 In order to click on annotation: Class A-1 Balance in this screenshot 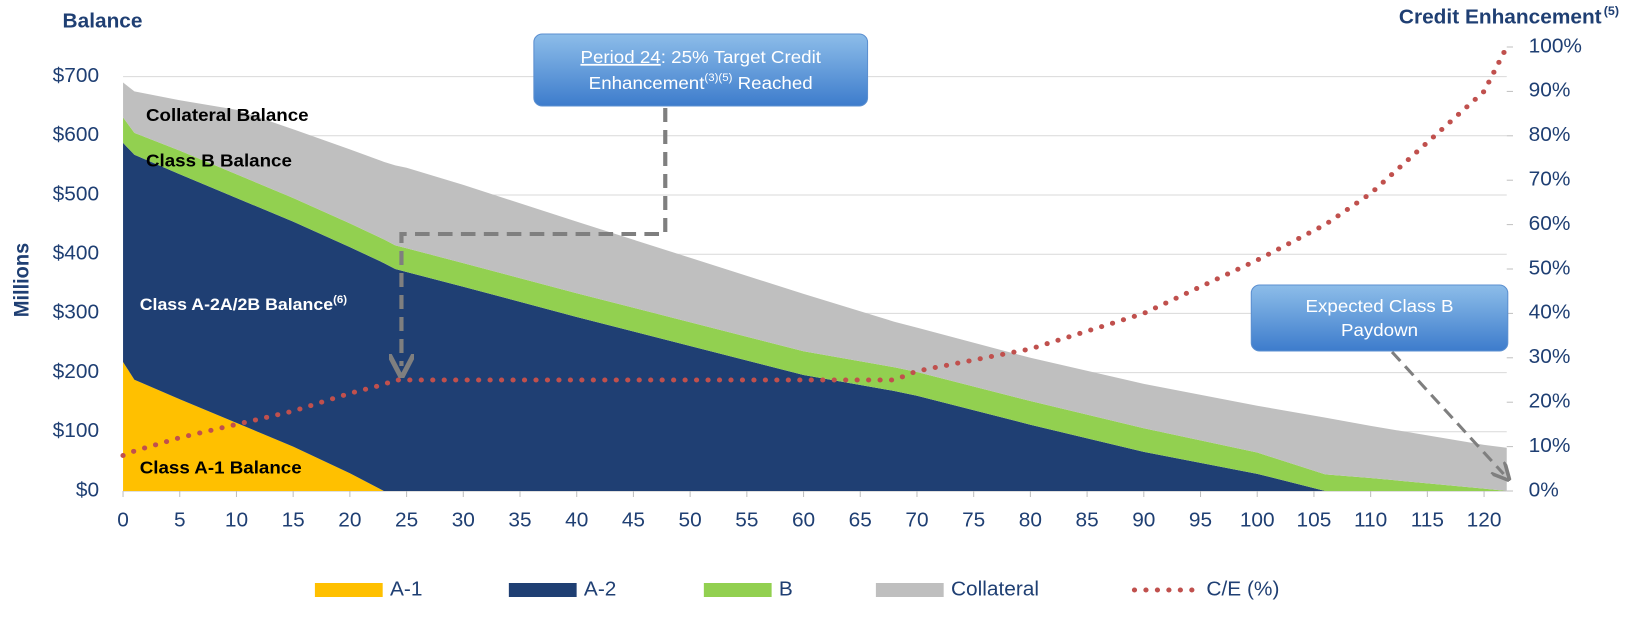, I will do `click(221, 467)`.